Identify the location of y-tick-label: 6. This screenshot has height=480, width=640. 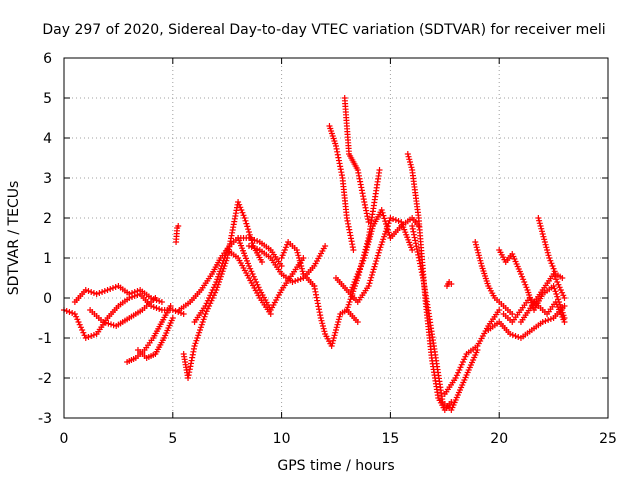
(47, 59).